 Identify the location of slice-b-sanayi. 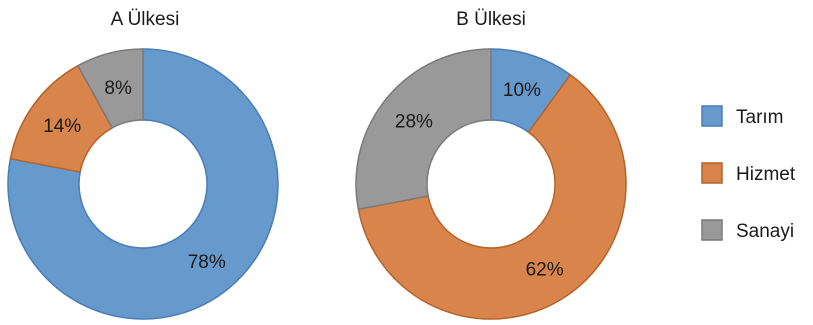
(423, 129).